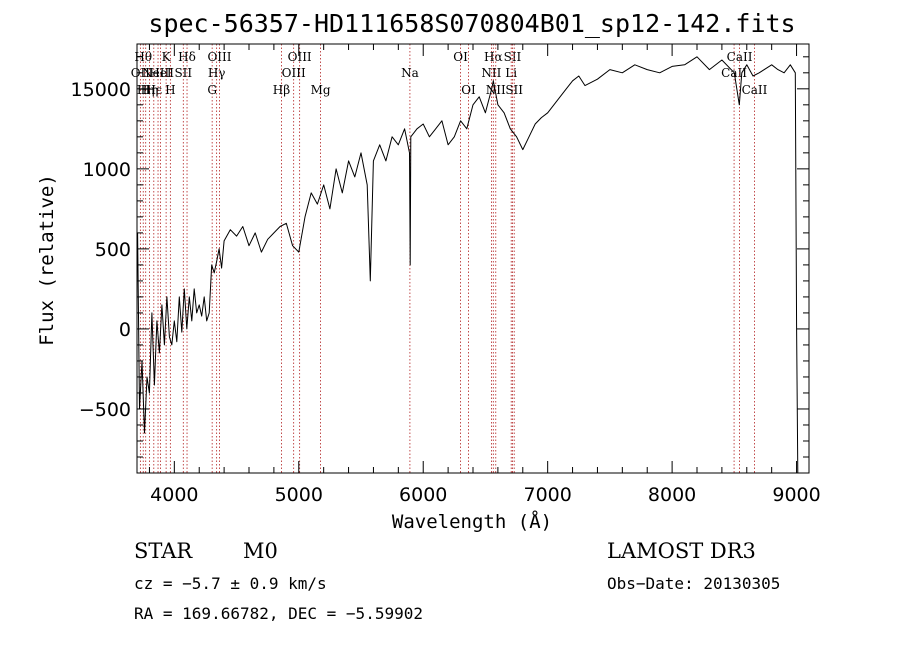 The image size is (900, 649). I want to click on y-tick-label: 500, so click(113, 250).